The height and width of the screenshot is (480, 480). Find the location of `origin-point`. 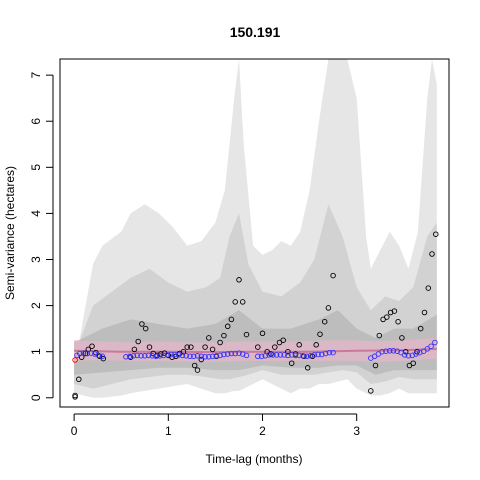

origin-point is located at coordinates (75, 360).